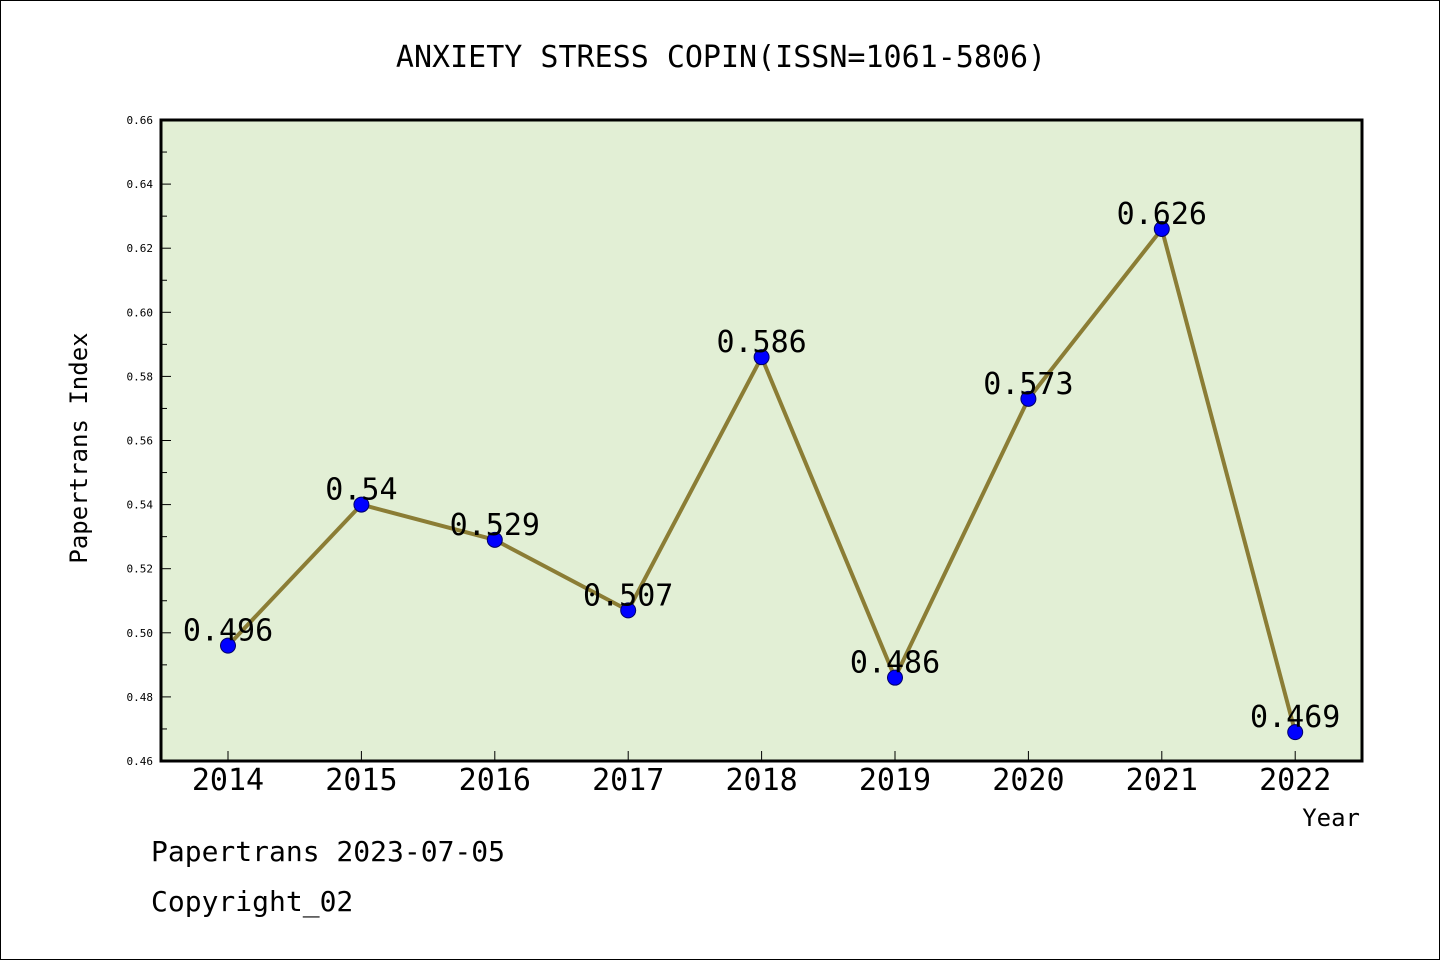  I want to click on data-label: 0.626, so click(1162, 214).